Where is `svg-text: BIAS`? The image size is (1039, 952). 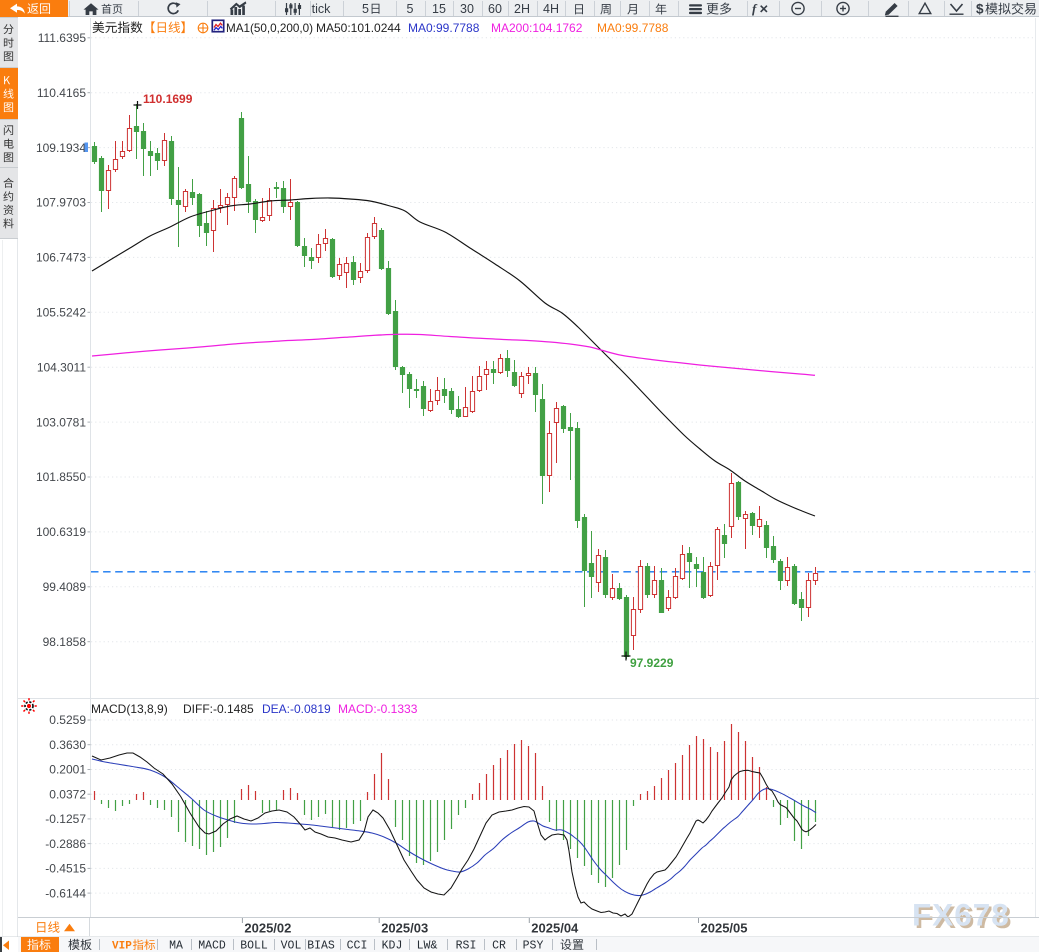 svg-text: BIAS is located at coordinates (321, 946).